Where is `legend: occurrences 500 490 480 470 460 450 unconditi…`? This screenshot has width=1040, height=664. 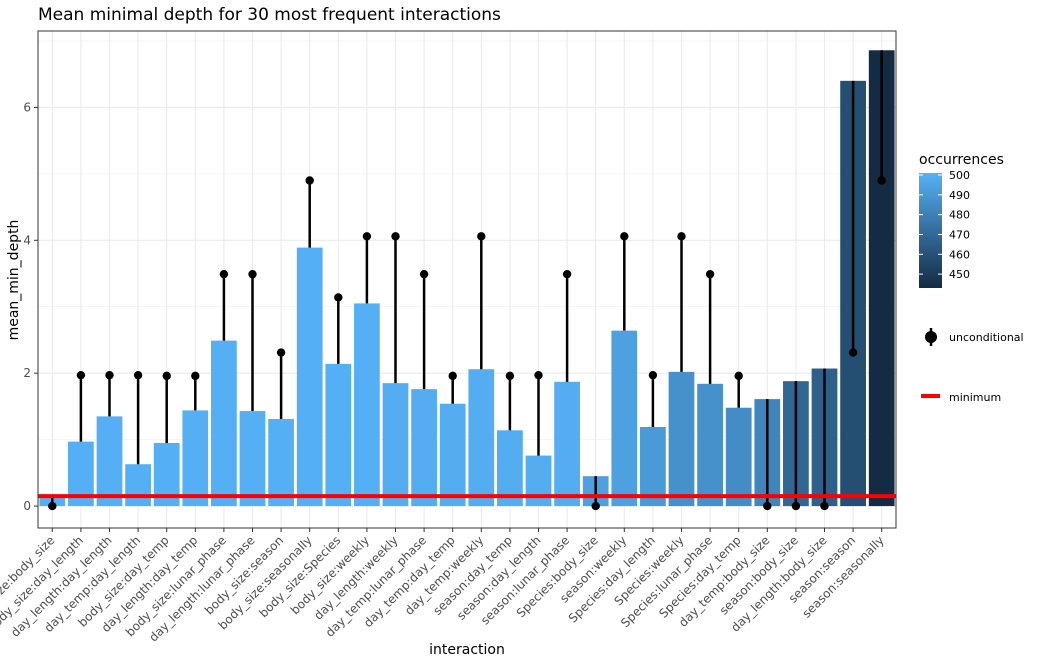 legend: occurrences 500 490 480 470 460 450 unconditi… is located at coordinates (971, 278).